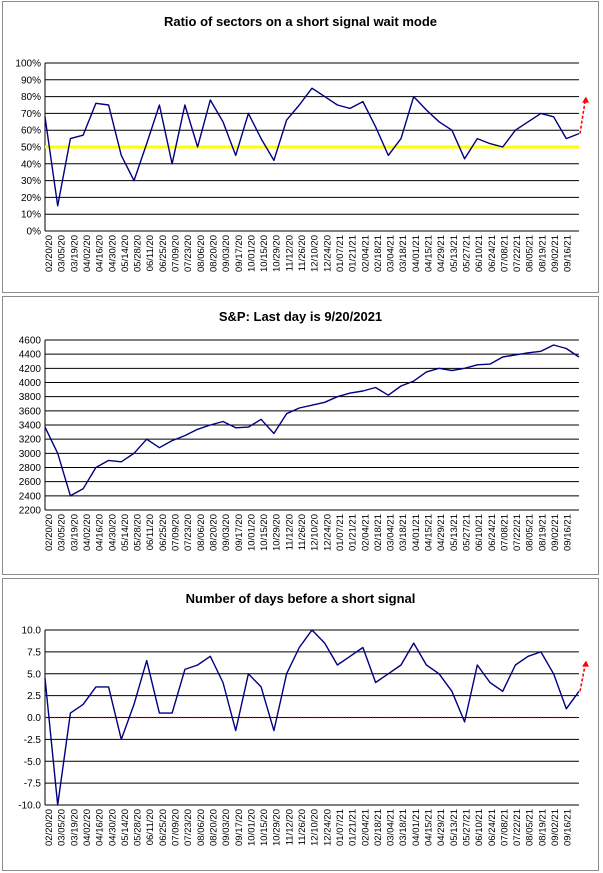 This screenshot has height=873, width=603. I want to click on y-tick-label: 2200, so click(30, 511).